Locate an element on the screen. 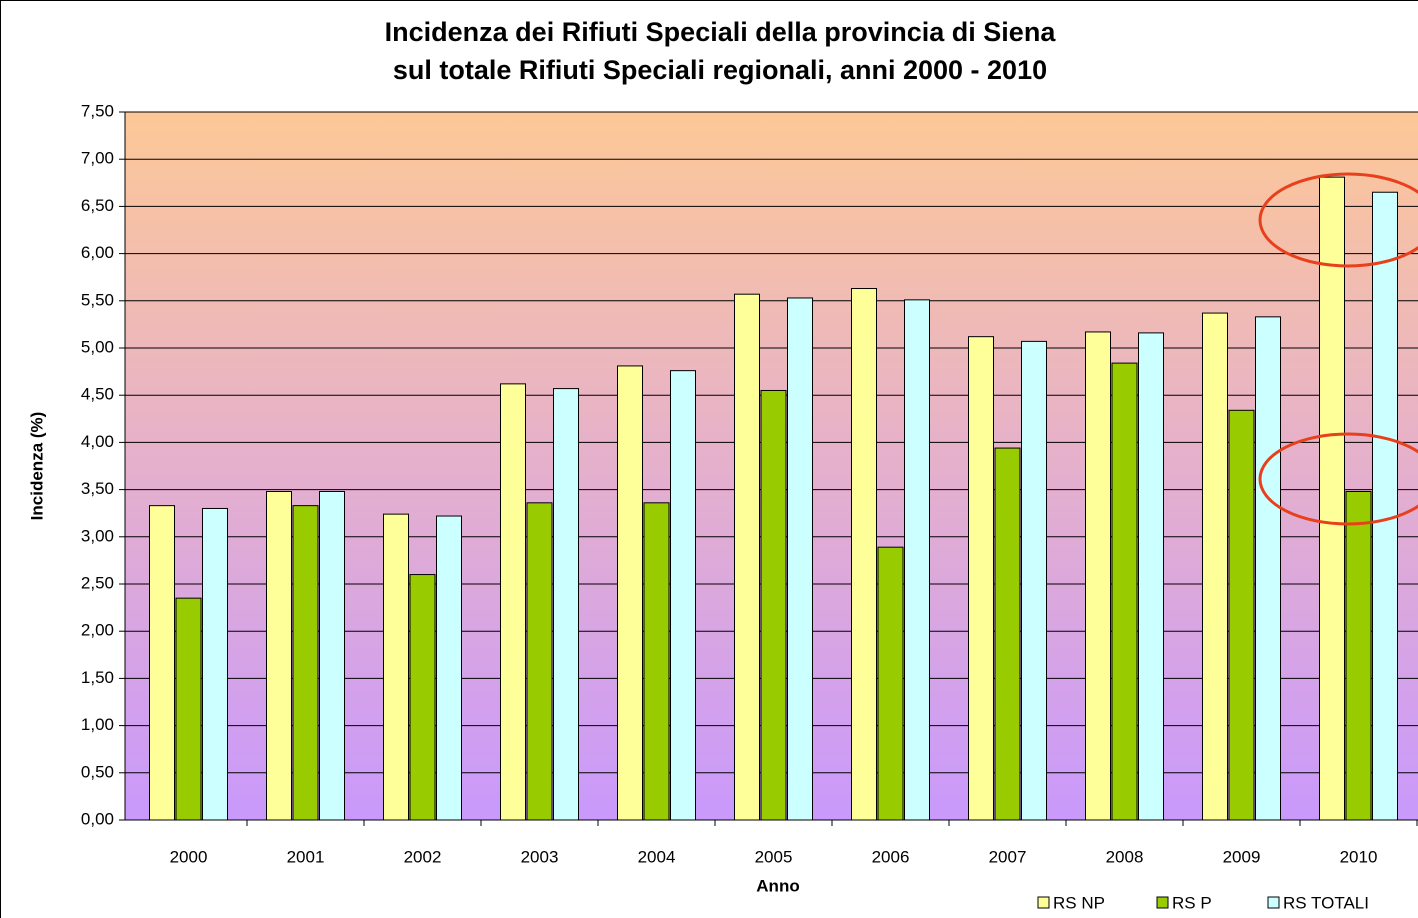 Image resolution: width=1418 pixels, height=918 pixels. x-tick-label: 2004 is located at coordinates (657, 856).